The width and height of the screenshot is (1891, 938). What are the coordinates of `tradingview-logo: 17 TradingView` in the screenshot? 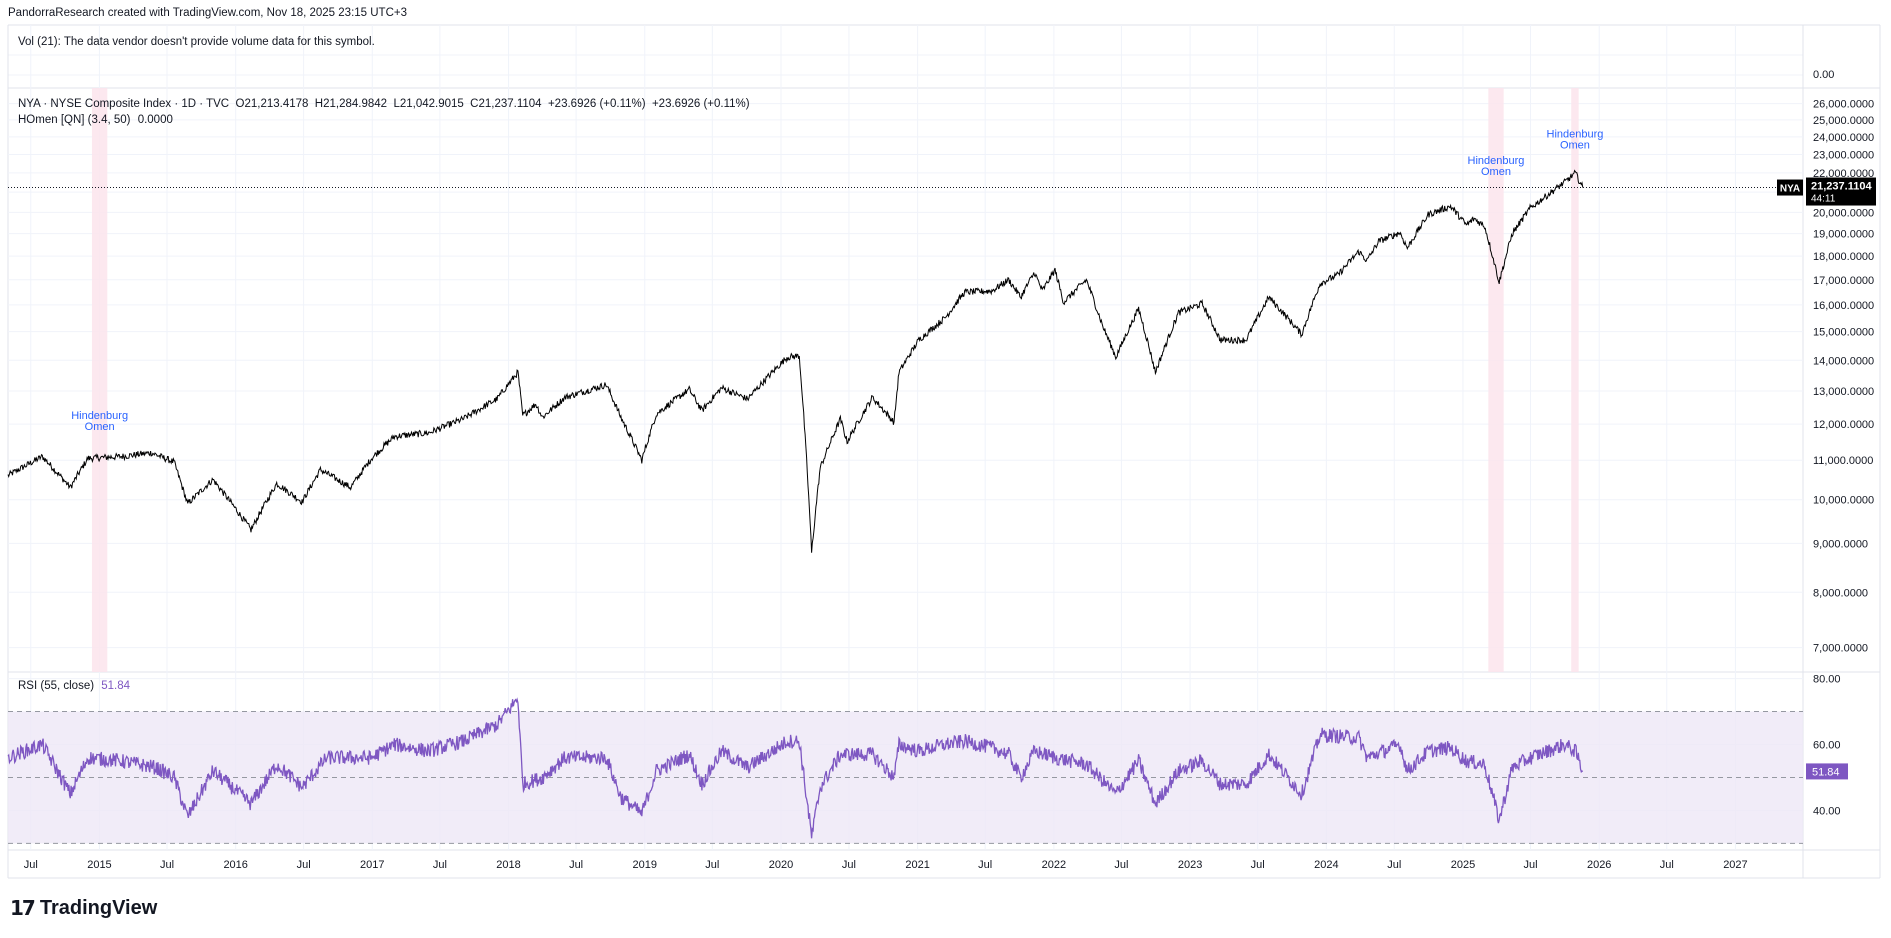 It's located at (83, 908).